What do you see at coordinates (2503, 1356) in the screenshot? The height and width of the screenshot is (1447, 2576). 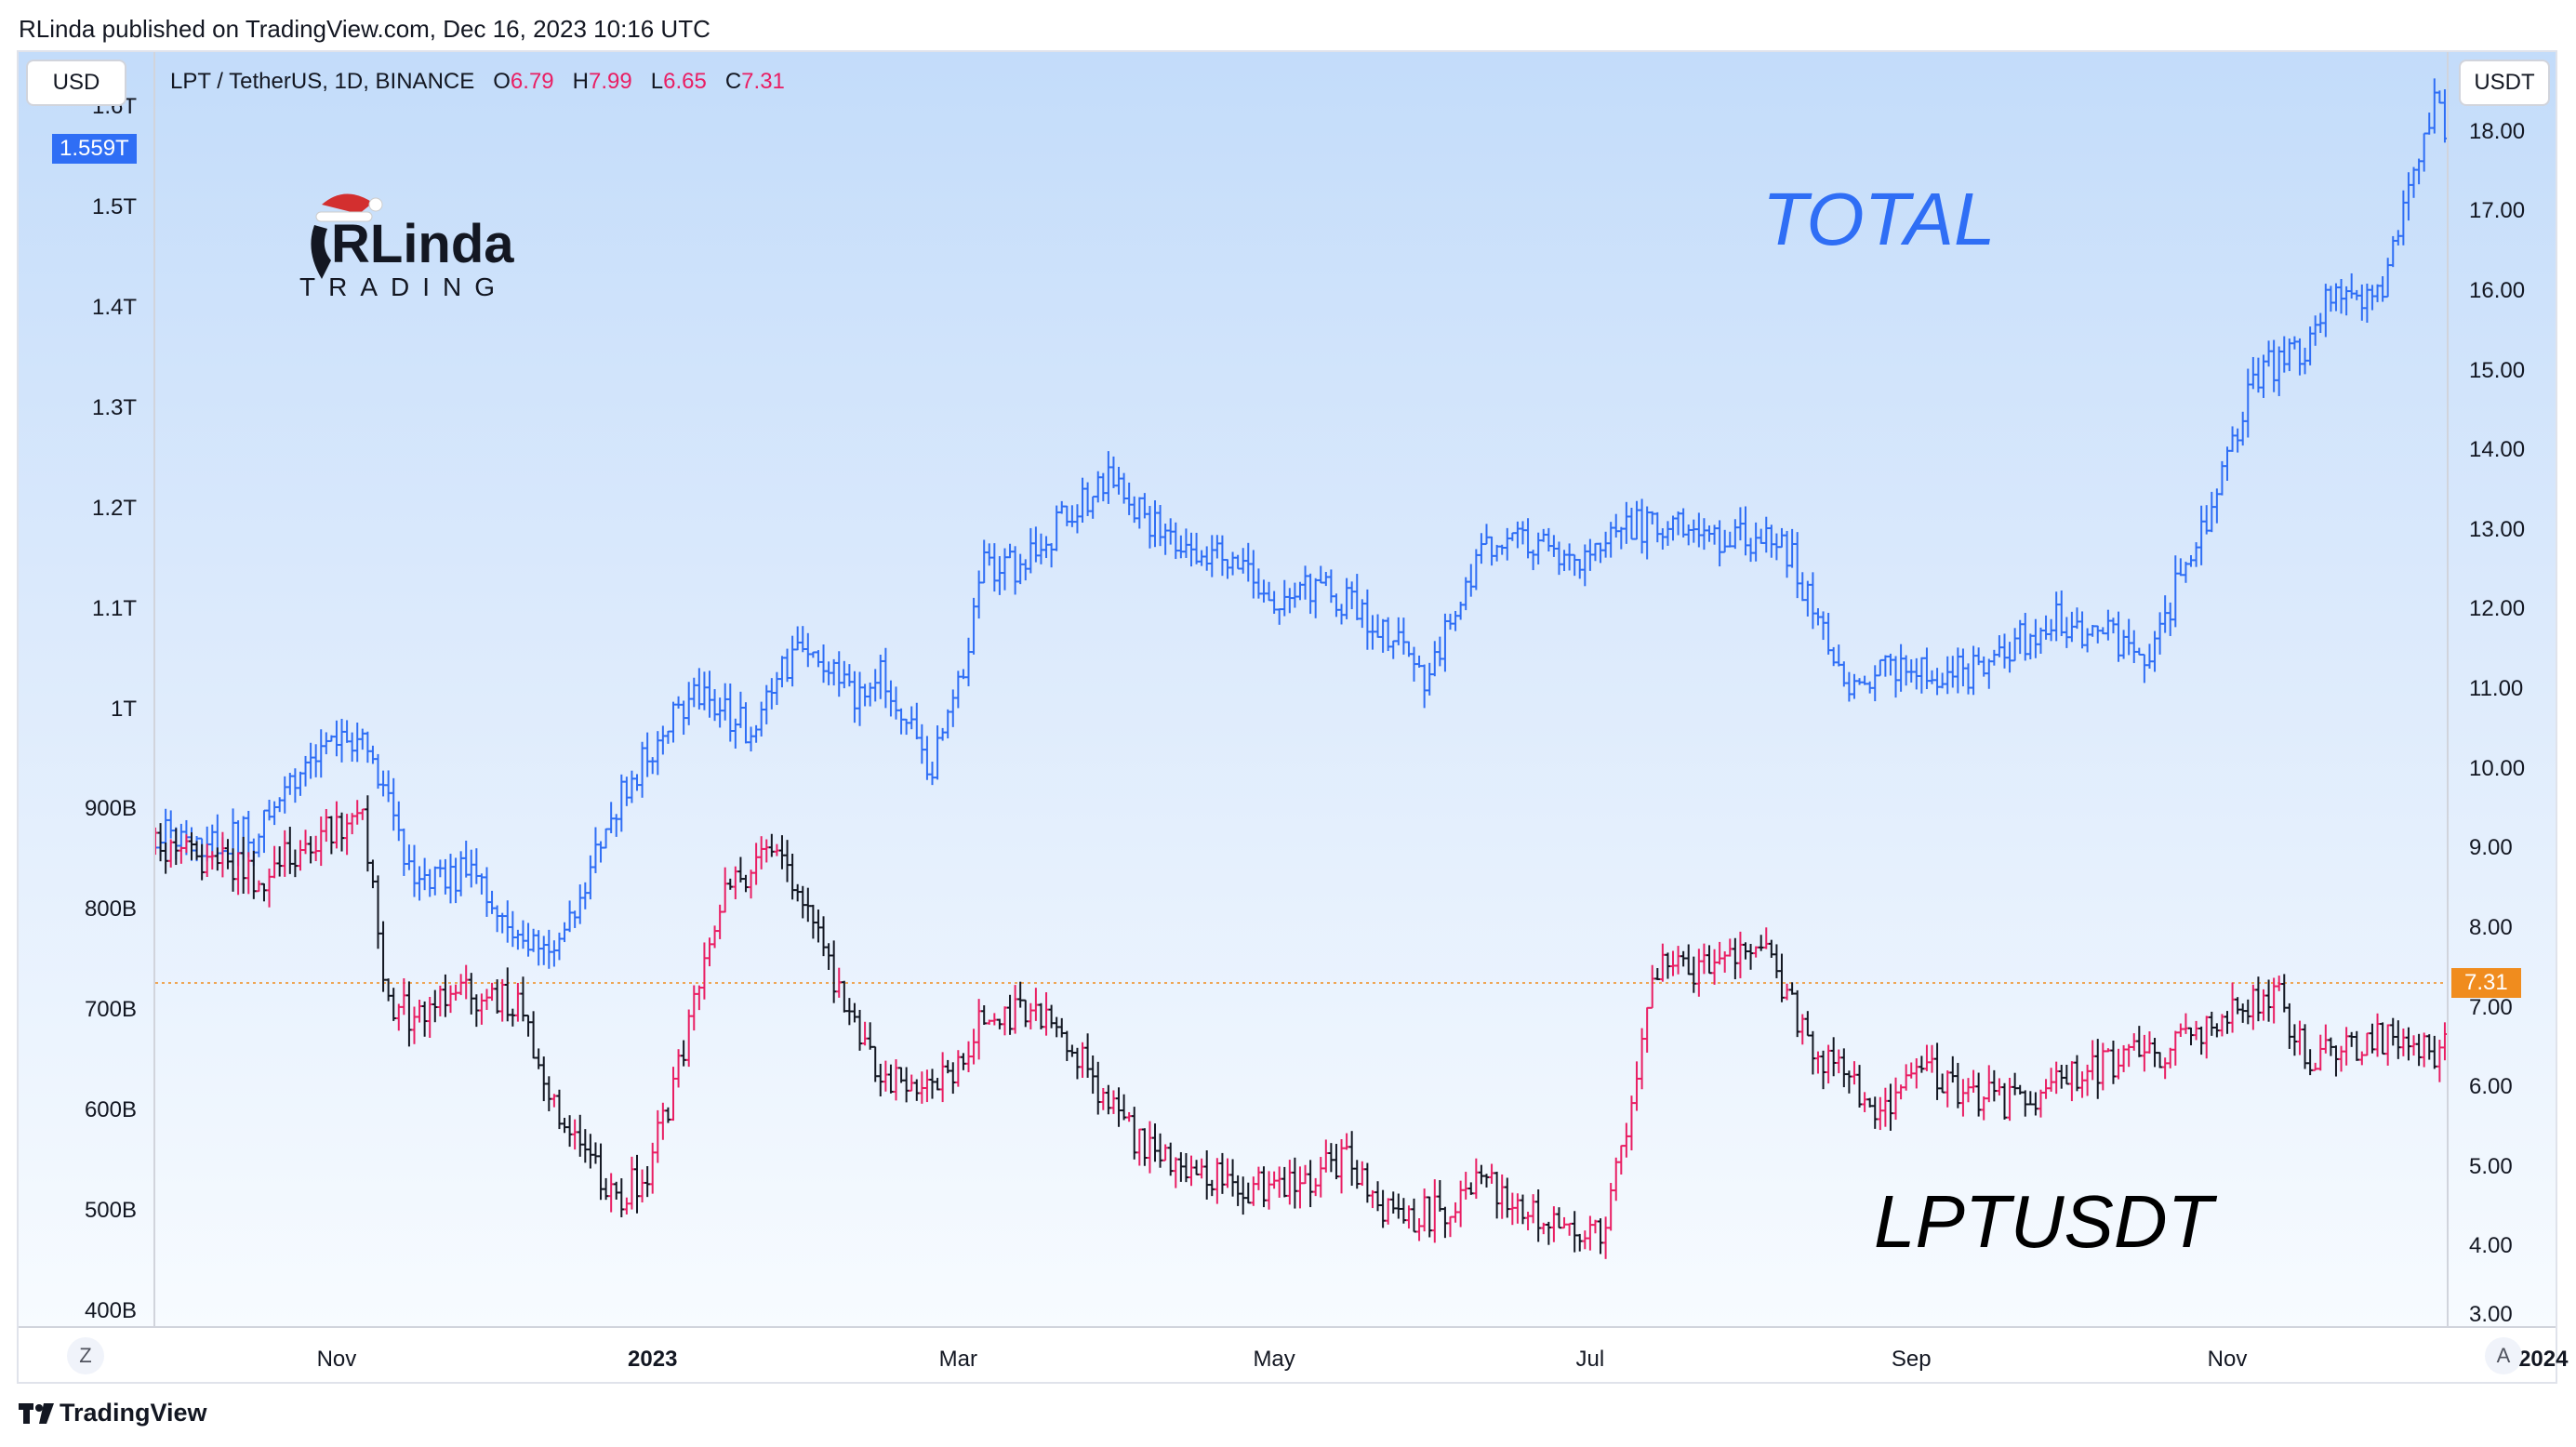 I see `auto-scale-right-button: A` at bounding box center [2503, 1356].